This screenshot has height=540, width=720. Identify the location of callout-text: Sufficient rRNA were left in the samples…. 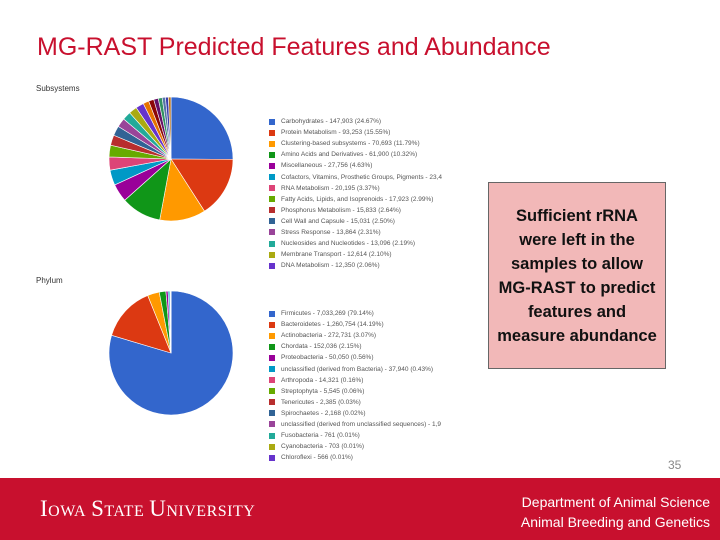
(577, 275).